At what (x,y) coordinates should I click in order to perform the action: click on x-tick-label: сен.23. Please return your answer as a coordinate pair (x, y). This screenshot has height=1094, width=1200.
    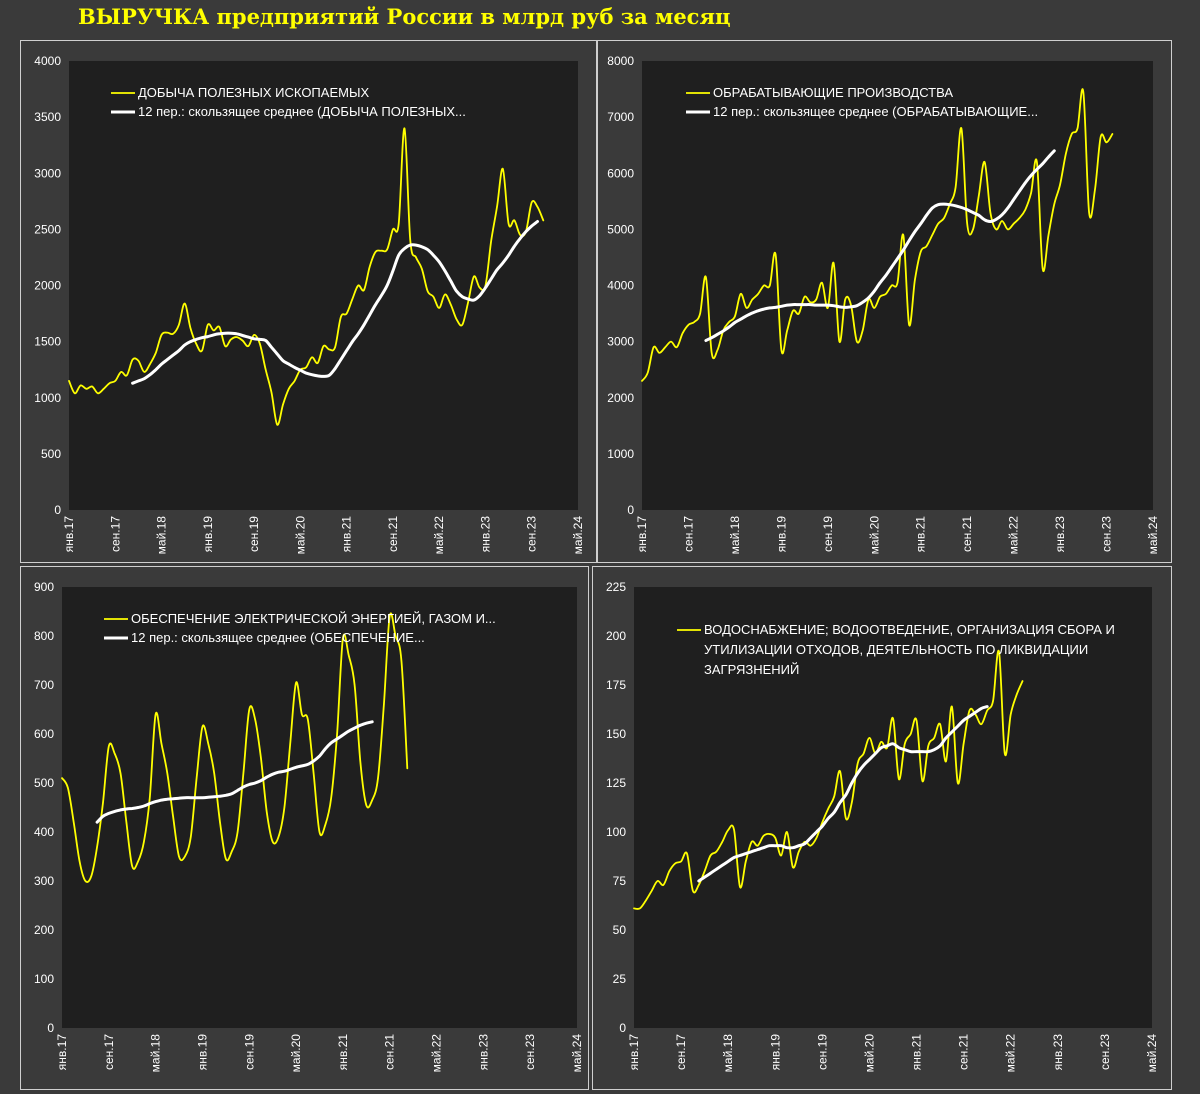
    Looking at the image, I should click on (1107, 534).